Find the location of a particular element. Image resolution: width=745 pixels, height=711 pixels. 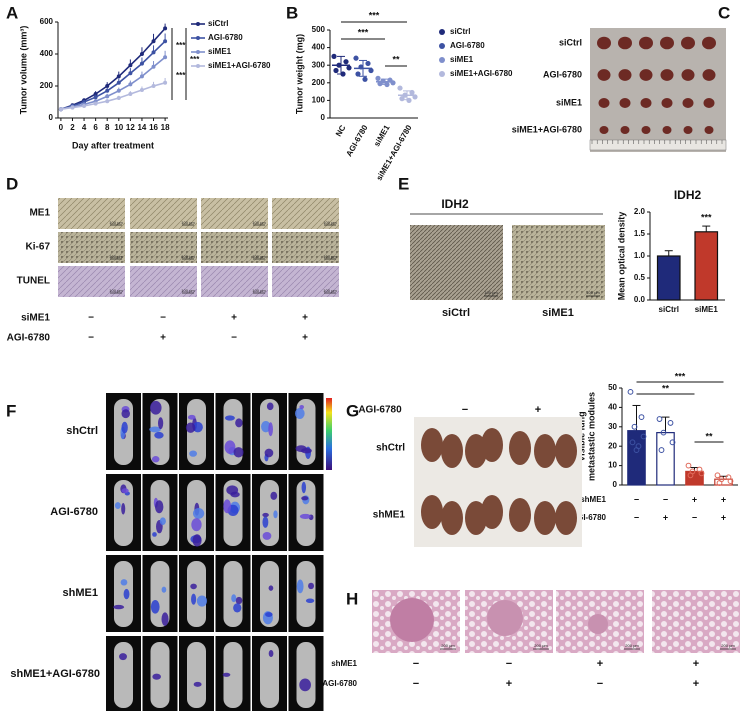

legend-label: siME1+AGI-6780 is located at coordinates (481, 73).